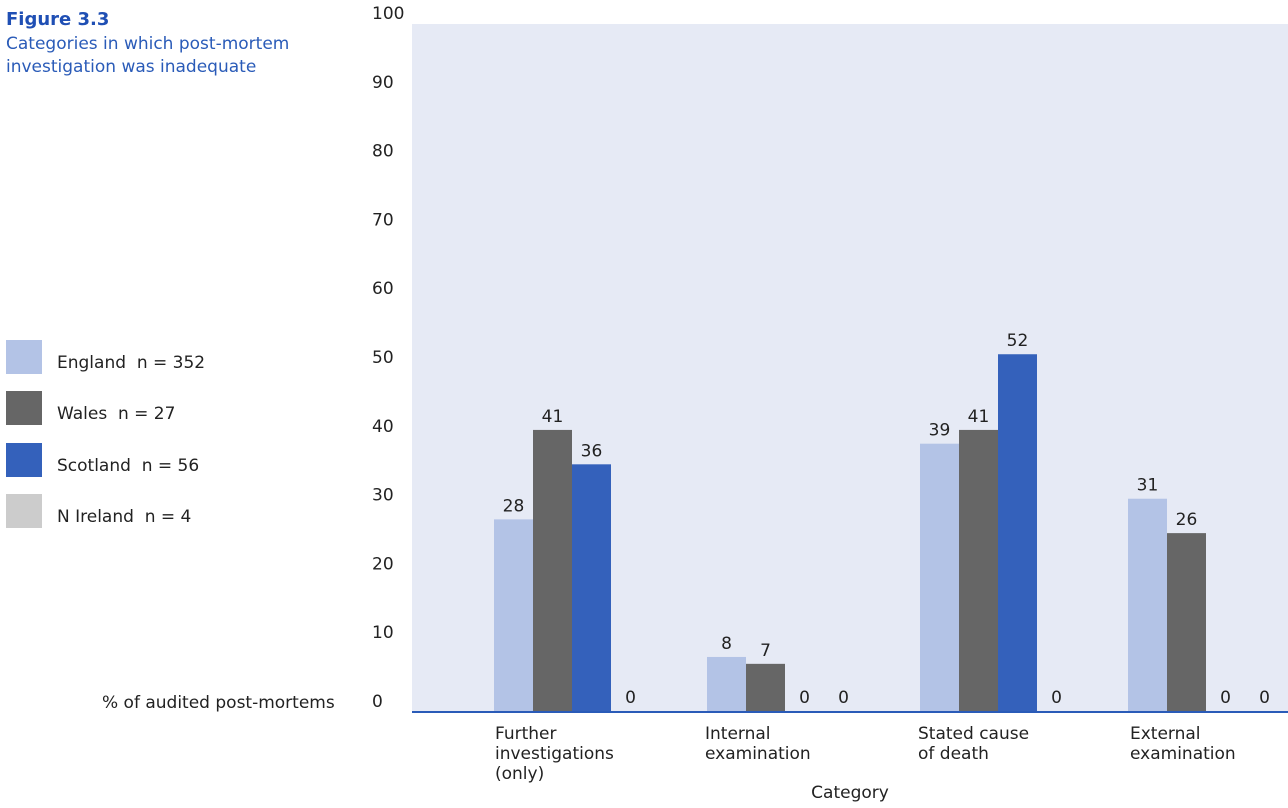 The height and width of the screenshot is (808, 1288). Describe the element at coordinates (383, 358) in the screenshot. I see `y-tick-label: 50` at that location.